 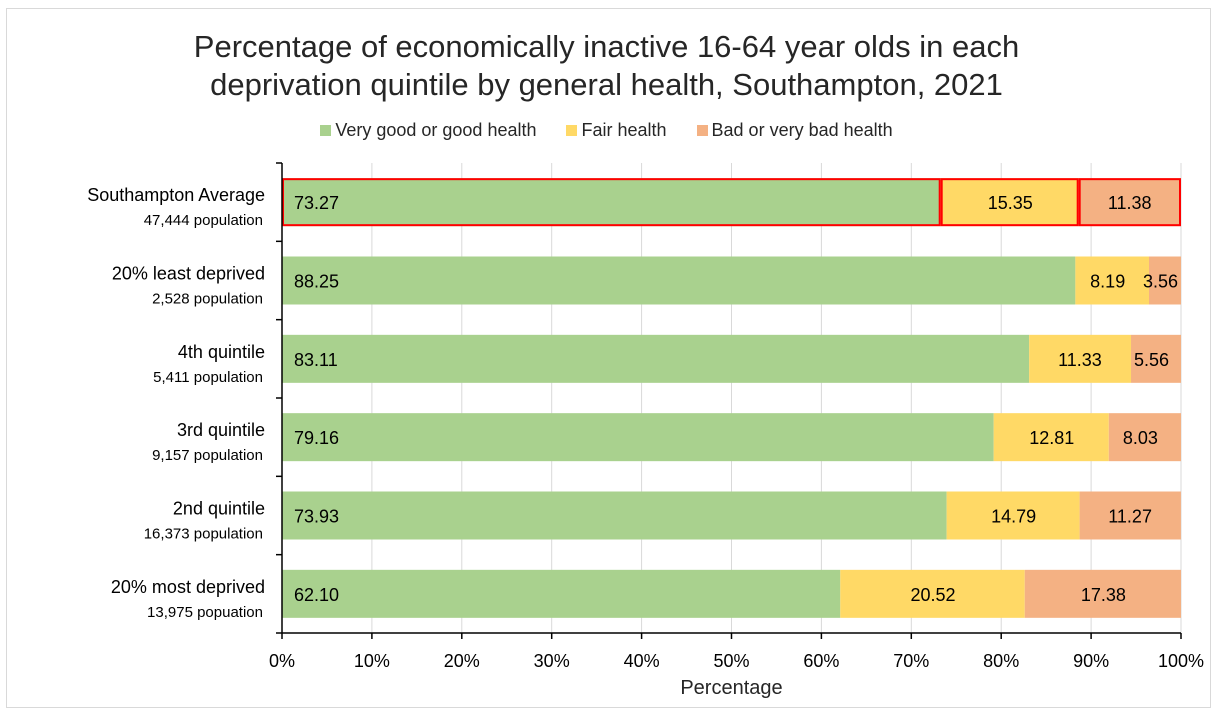 What do you see at coordinates (316, 282) in the screenshot?
I see `data-label: 88.25` at bounding box center [316, 282].